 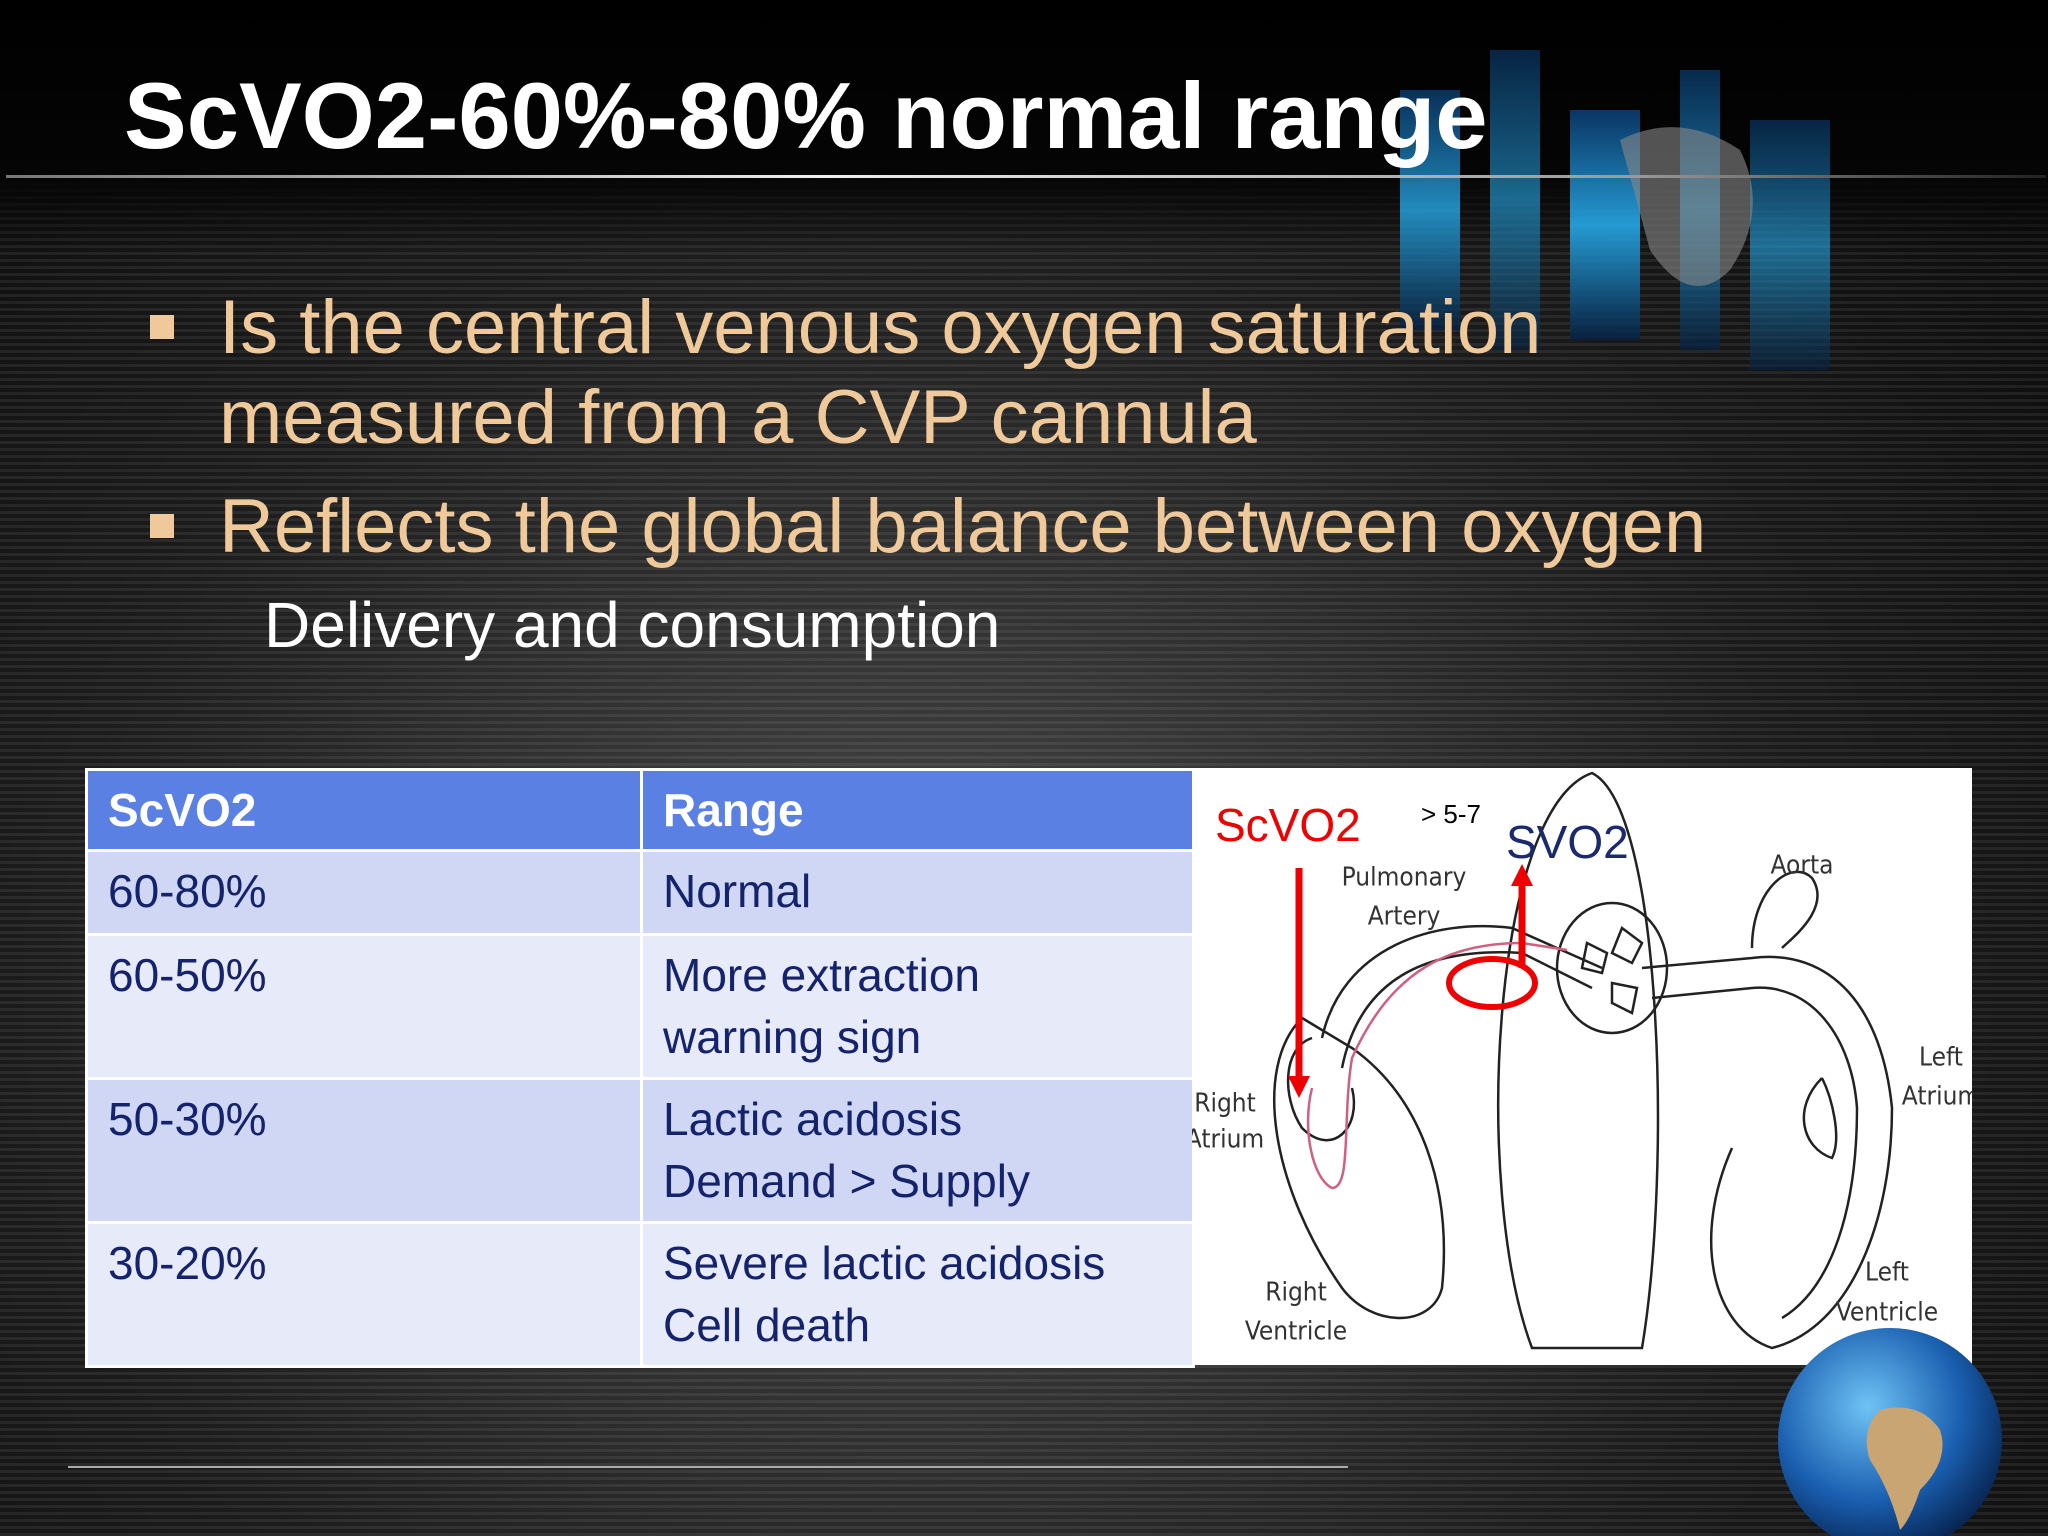 What do you see at coordinates (917, 1006) in the screenshot?
I see `cell: More extraction warning sign` at bounding box center [917, 1006].